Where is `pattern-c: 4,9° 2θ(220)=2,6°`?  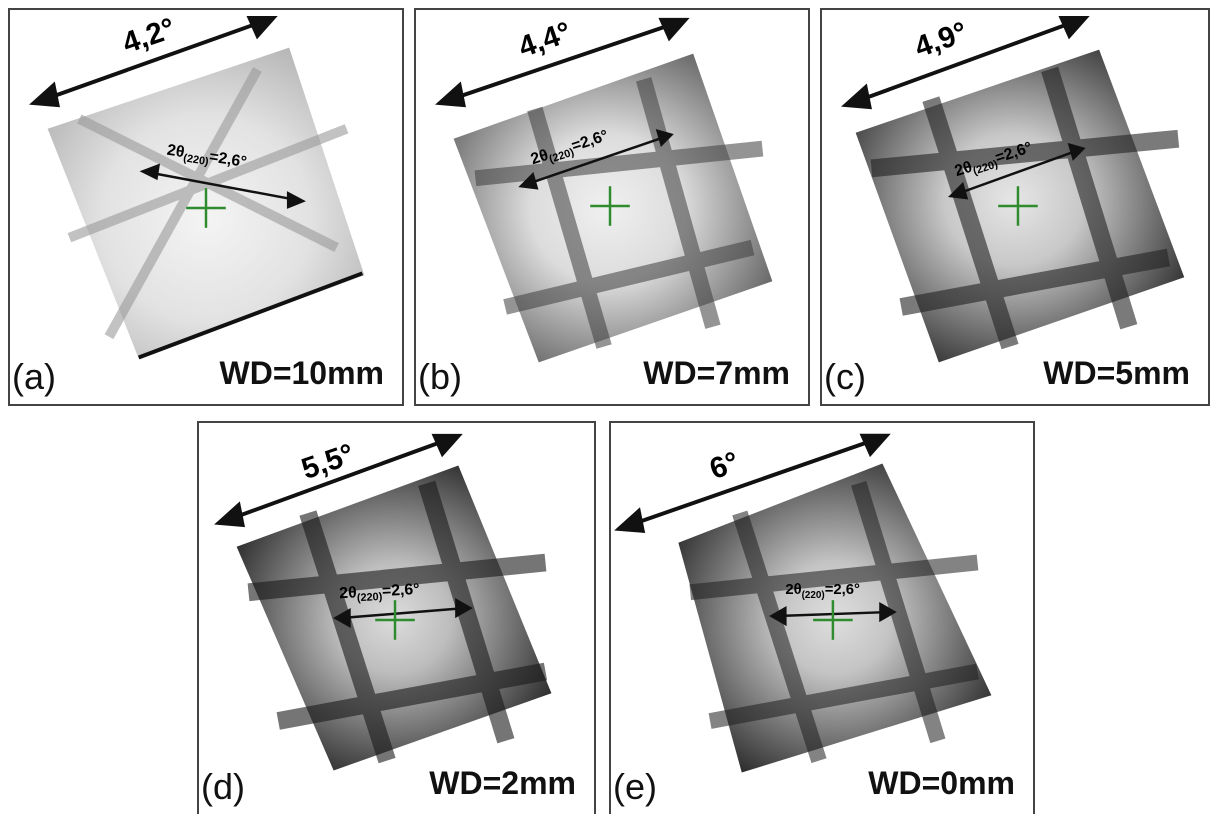
pattern-c: 4,9° 2θ(220)=2,6° is located at coordinates (1013, 189).